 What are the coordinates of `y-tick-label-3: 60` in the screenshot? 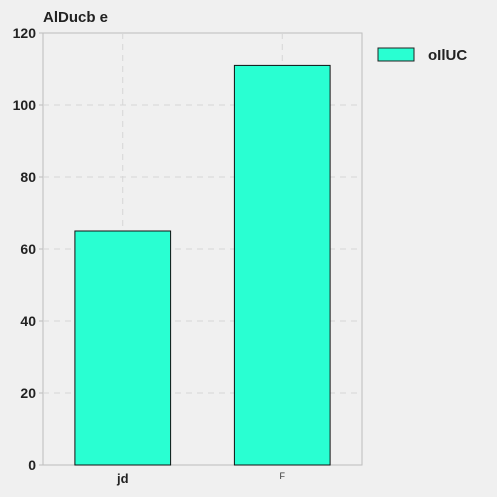 It's located at (28, 249).